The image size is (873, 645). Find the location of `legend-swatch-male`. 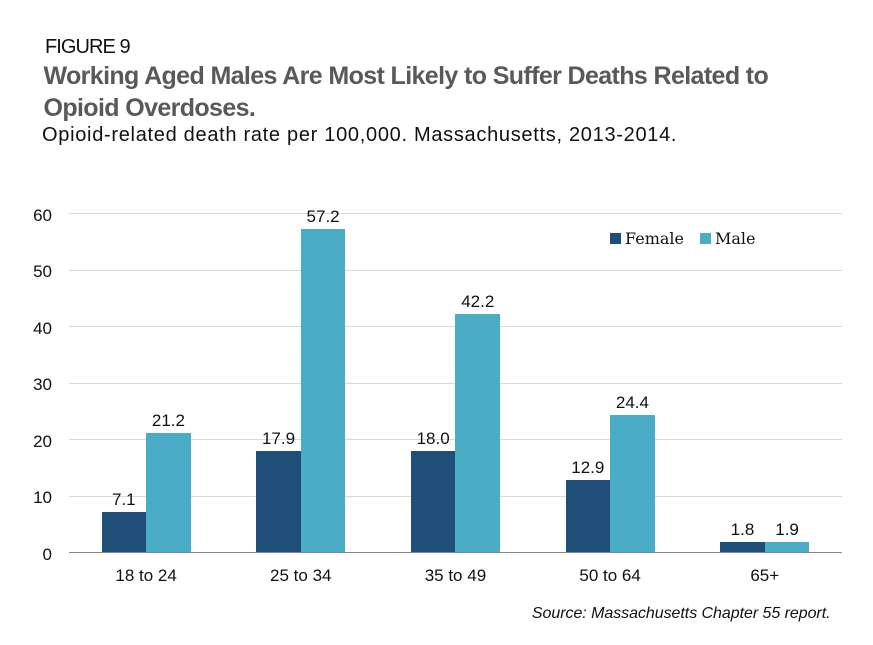

legend-swatch-male is located at coordinates (705, 238).